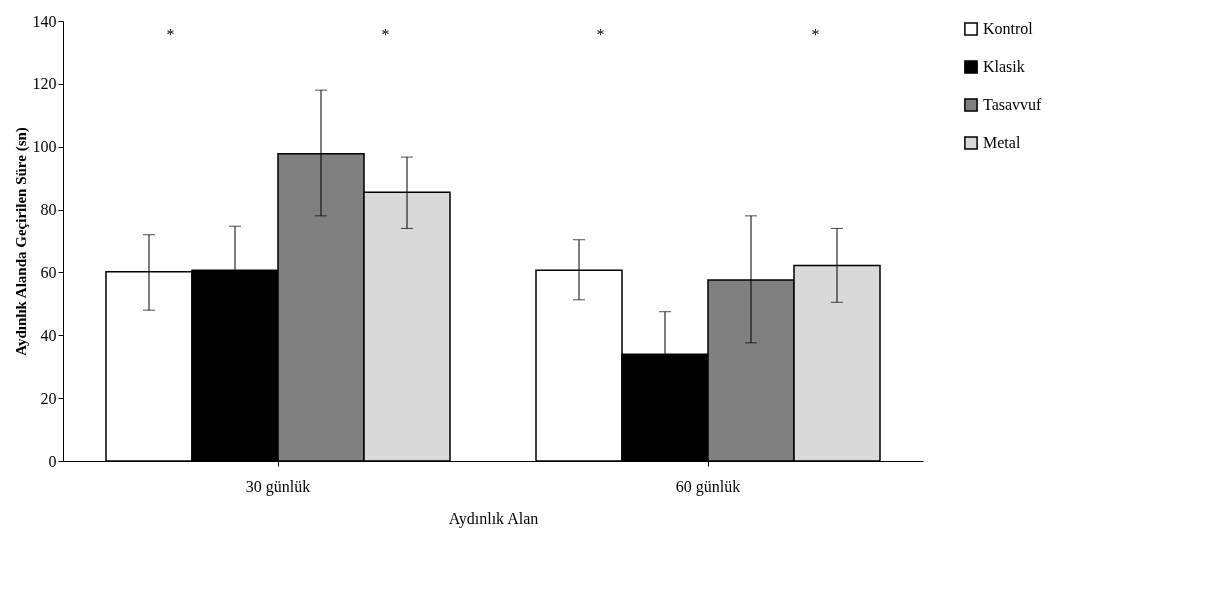 The width and height of the screenshot is (1221, 603). What do you see at coordinates (21, 241) in the screenshot?
I see `y-axis-title: Aydınlık Alanda Geçirilen Süre (sn)` at bounding box center [21, 241].